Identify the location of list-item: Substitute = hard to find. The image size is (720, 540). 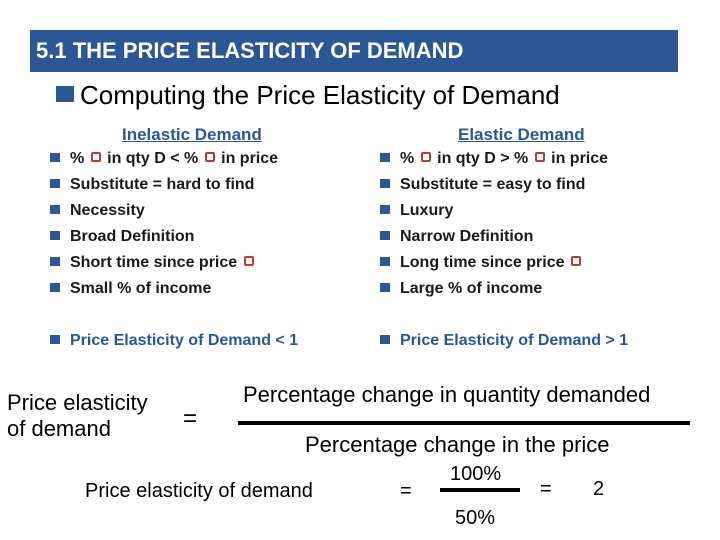
(210, 185).